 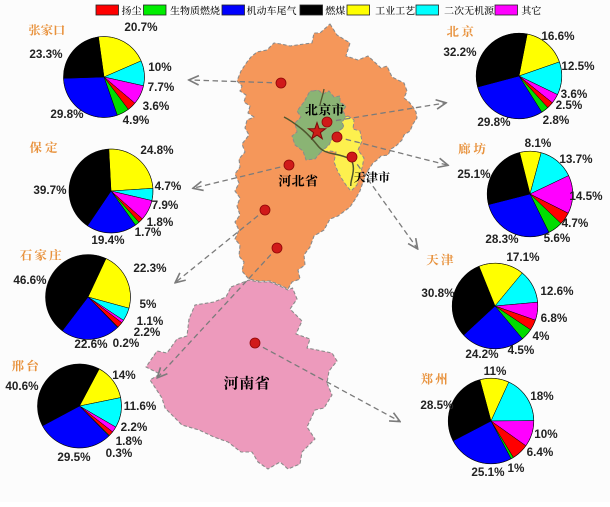 I want to click on svg-text: 7.7%, so click(x=161, y=87).